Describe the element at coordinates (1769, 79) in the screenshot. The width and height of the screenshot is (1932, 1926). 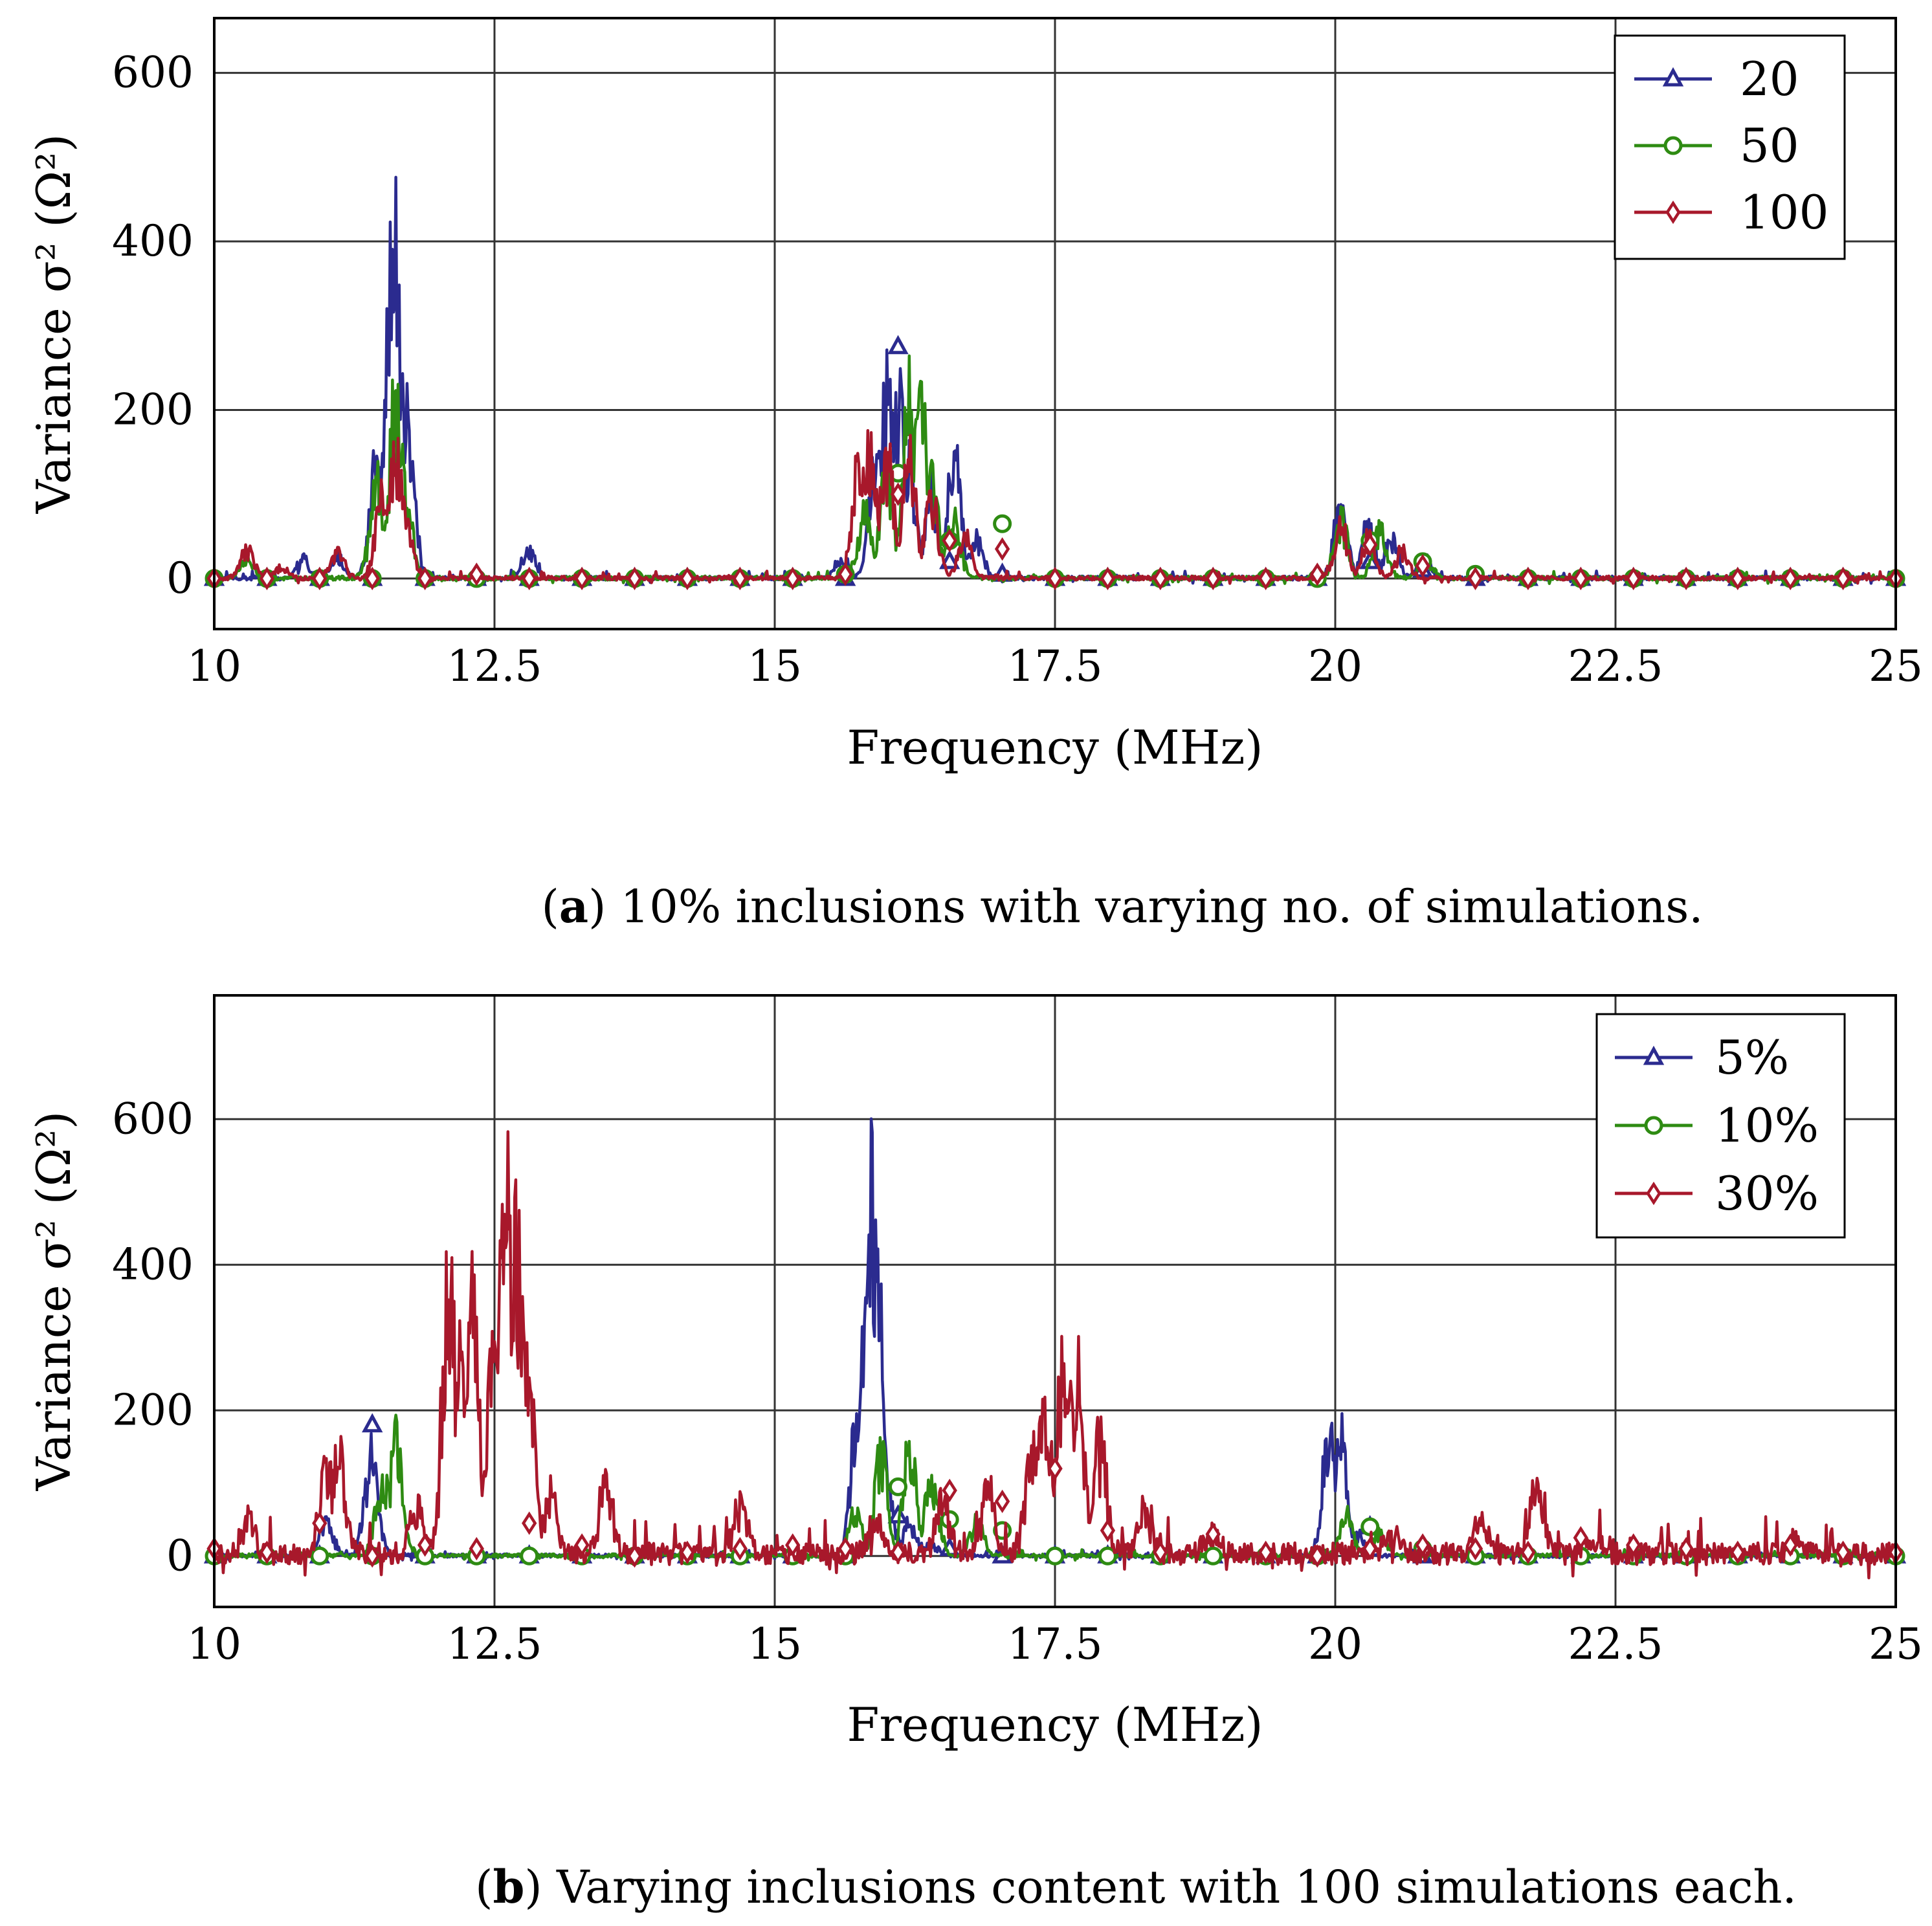
I see `legend-label-20: 20` at that location.